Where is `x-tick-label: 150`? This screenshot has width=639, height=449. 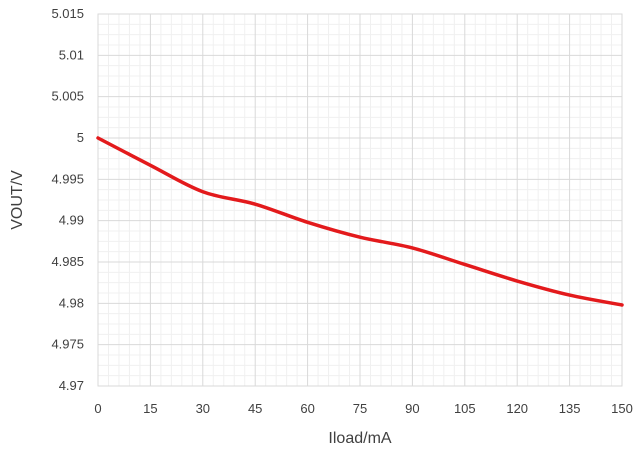
x-tick-label: 150 is located at coordinates (622, 408).